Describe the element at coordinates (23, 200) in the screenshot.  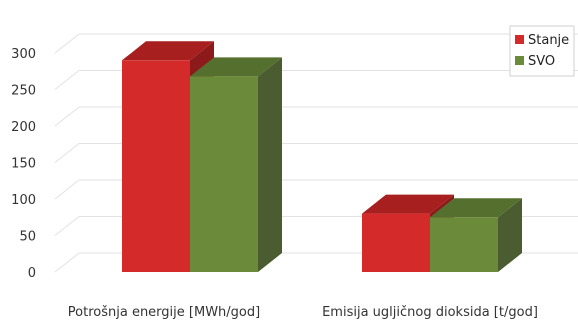
I see `y-tick-label: 100` at that location.